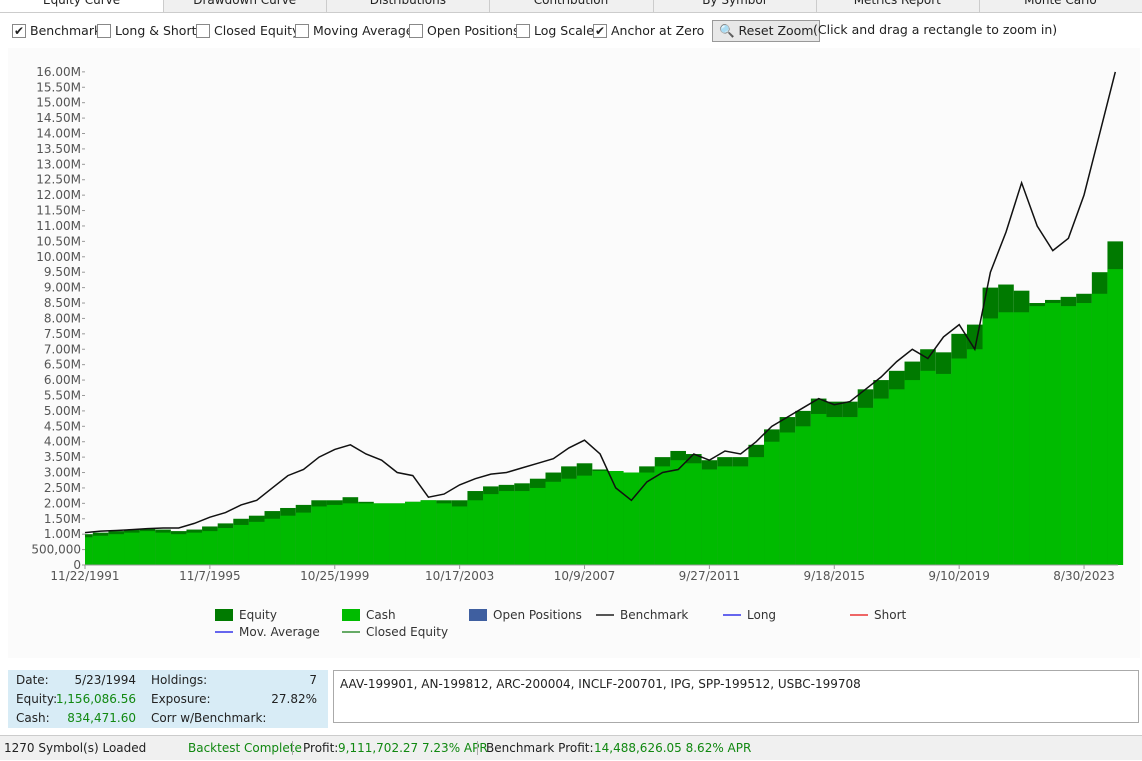 The height and width of the screenshot is (761, 1142). What do you see at coordinates (1084, 576) in the screenshot?
I see `x-tick-label: 8/30/2023` at bounding box center [1084, 576].